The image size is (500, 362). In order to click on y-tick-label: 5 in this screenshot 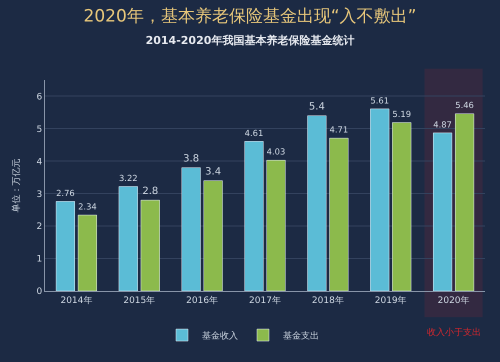, I will do `click(39, 129)`.